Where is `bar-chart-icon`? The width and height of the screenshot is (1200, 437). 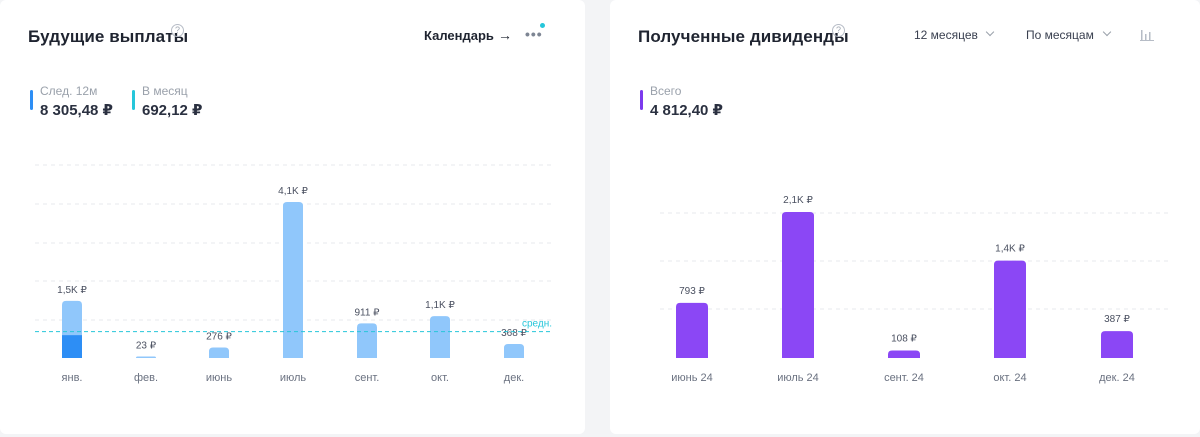 bar-chart-icon is located at coordinates (1147, 34).